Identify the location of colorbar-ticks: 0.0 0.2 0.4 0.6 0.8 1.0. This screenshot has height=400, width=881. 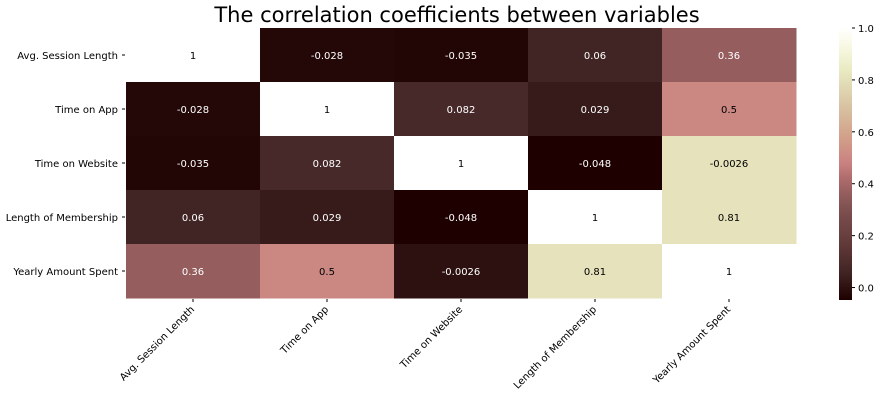
(863, 159).